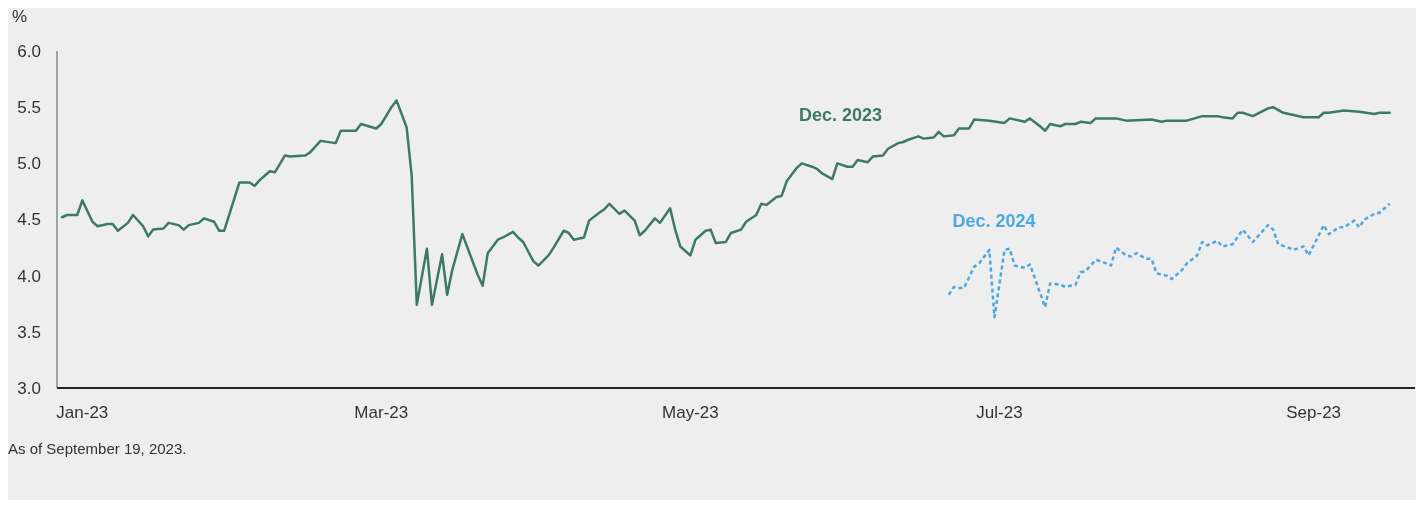  What do you see at coordinates (29, 276) in the screenshot?
I see `y-tick-label: 4.0` at bounding box center [29, 276].